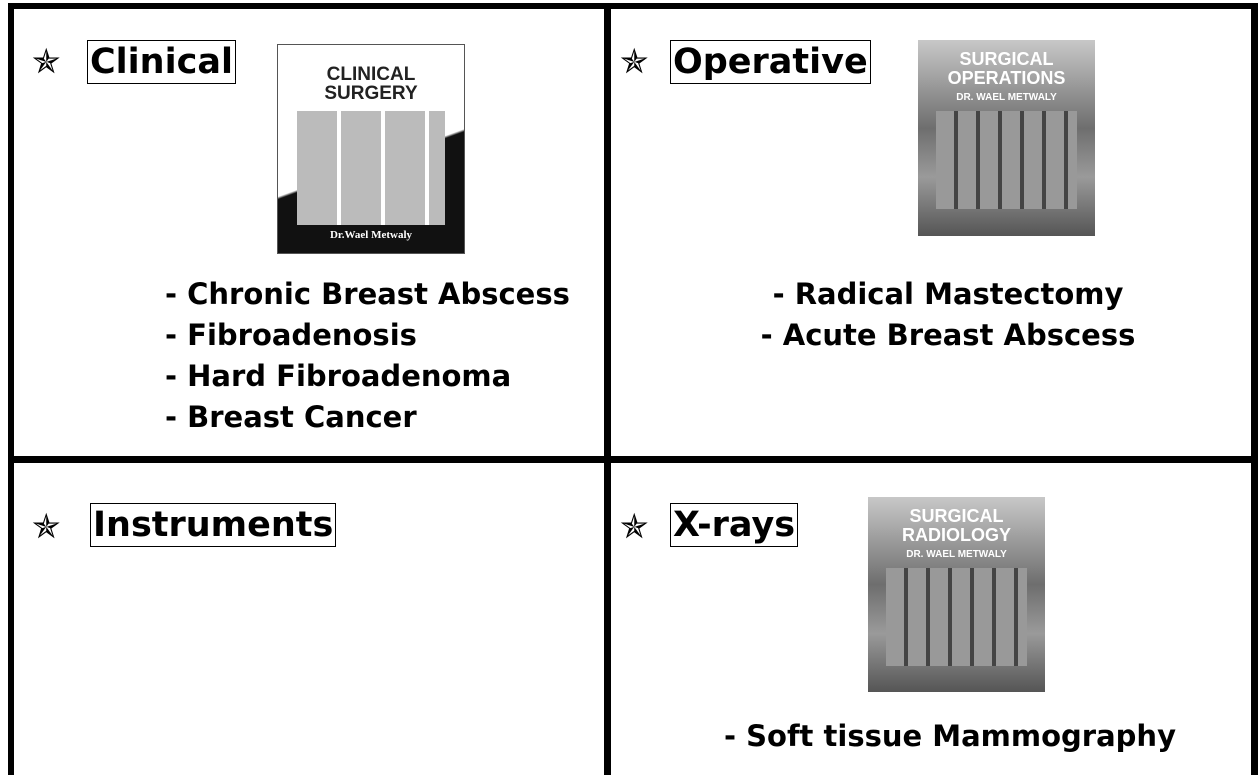 This screenshot has width=1258, height=775. Describe the element at coordinates (291, 417) in the screenshot. I see `list-item: - Breast Cancer` at that location.